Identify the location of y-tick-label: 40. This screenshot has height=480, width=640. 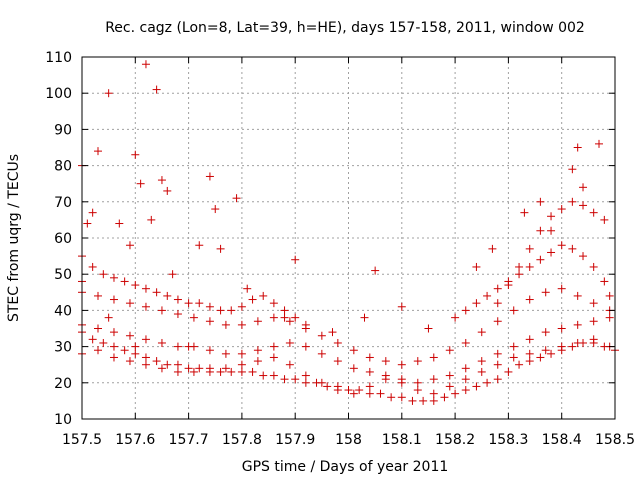
(63, 311).